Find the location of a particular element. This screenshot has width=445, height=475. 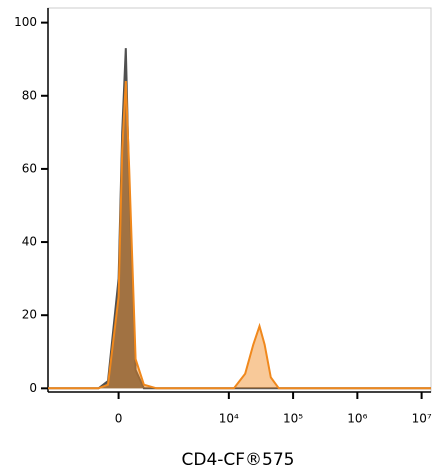

x-tick-label: 0 is located at coordinates (119, 419).